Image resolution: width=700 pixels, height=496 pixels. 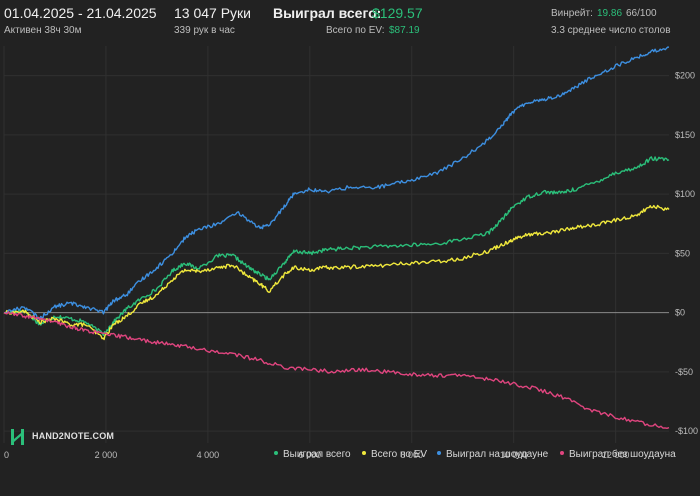 I want to click on x-tick-label: 0, so click(x=6, y=455).